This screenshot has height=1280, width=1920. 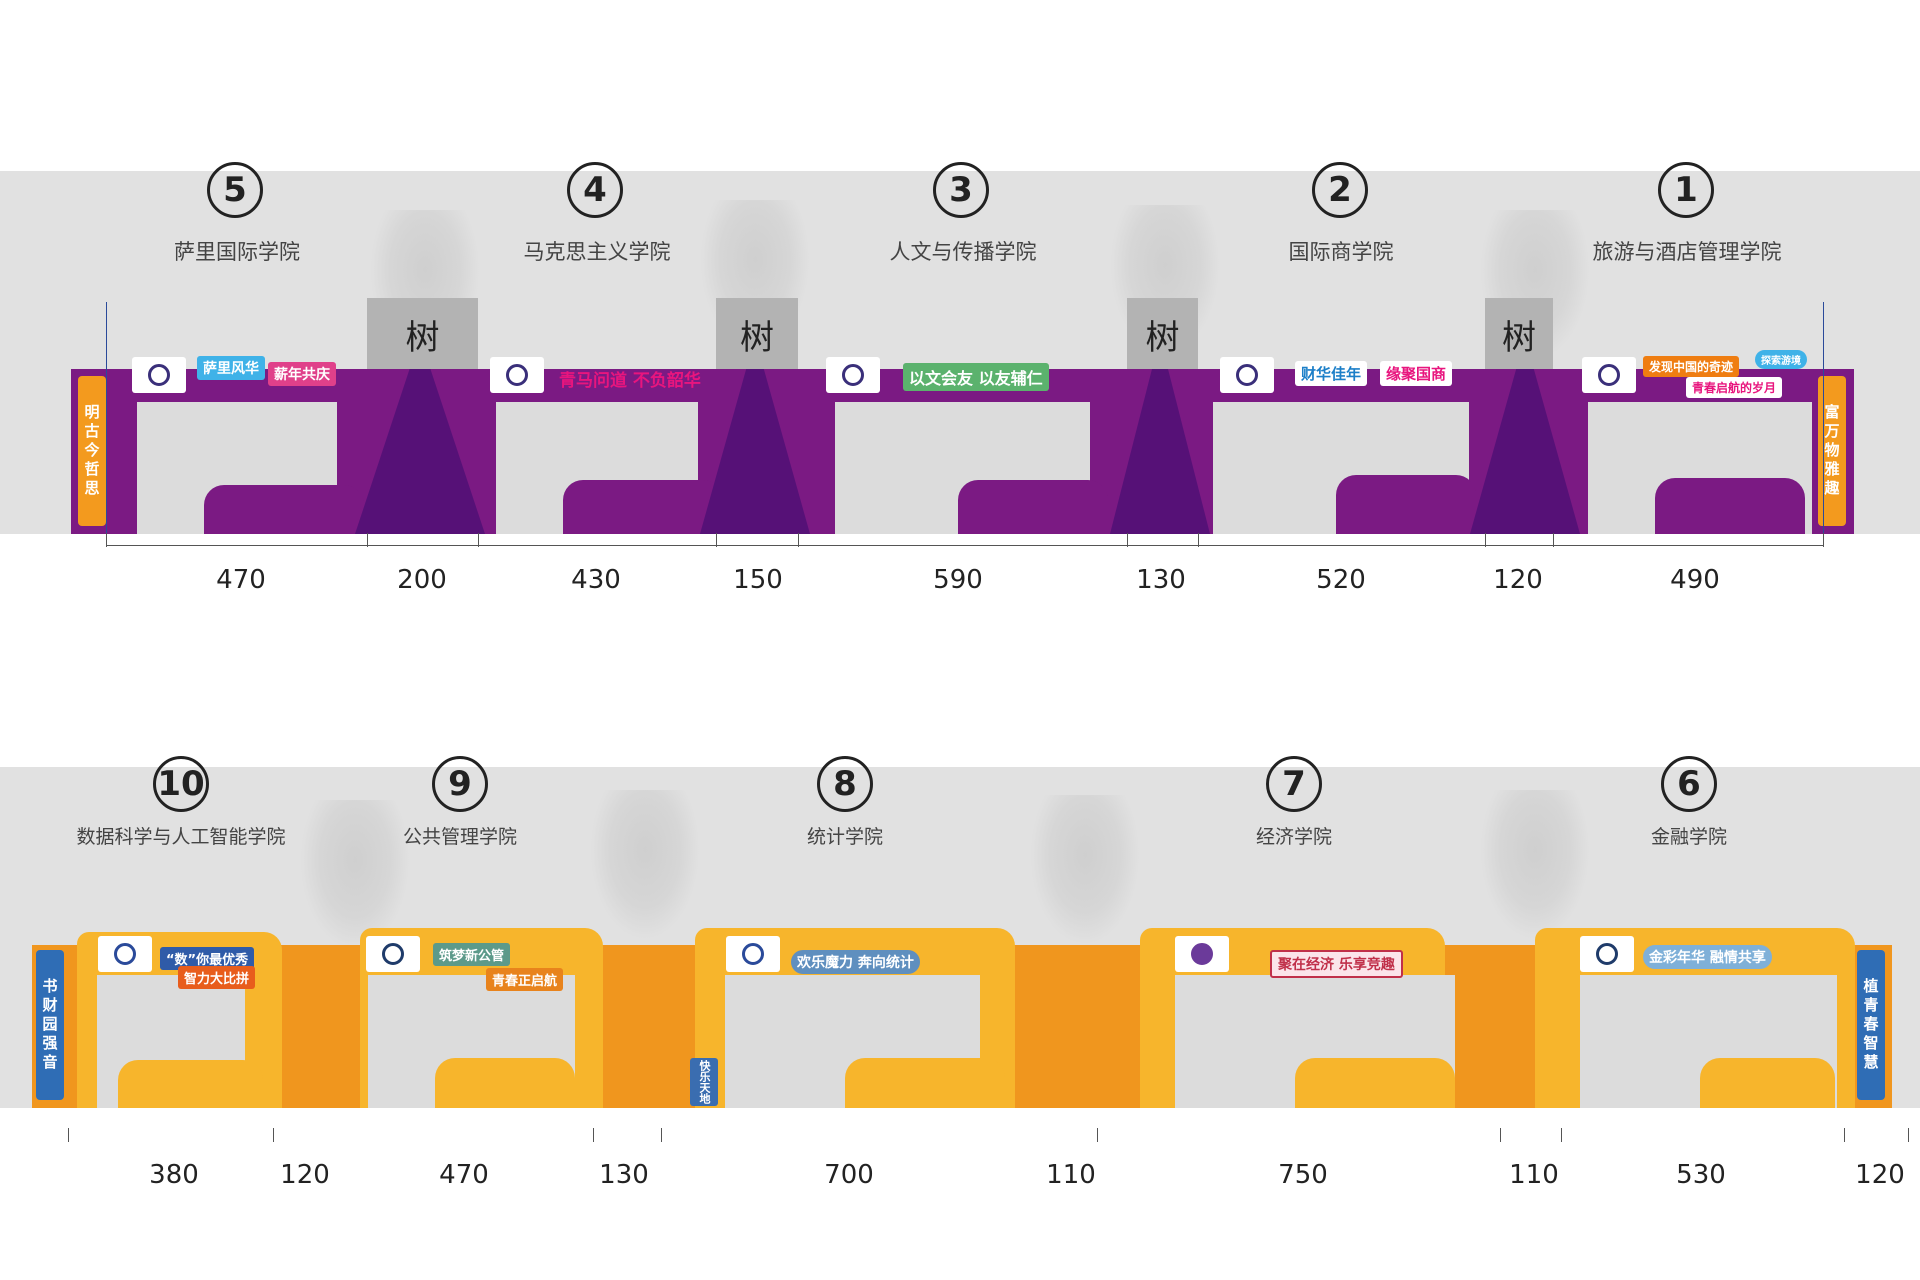 I want to click on college-number-6: 6, so click(x=1689, y=784).